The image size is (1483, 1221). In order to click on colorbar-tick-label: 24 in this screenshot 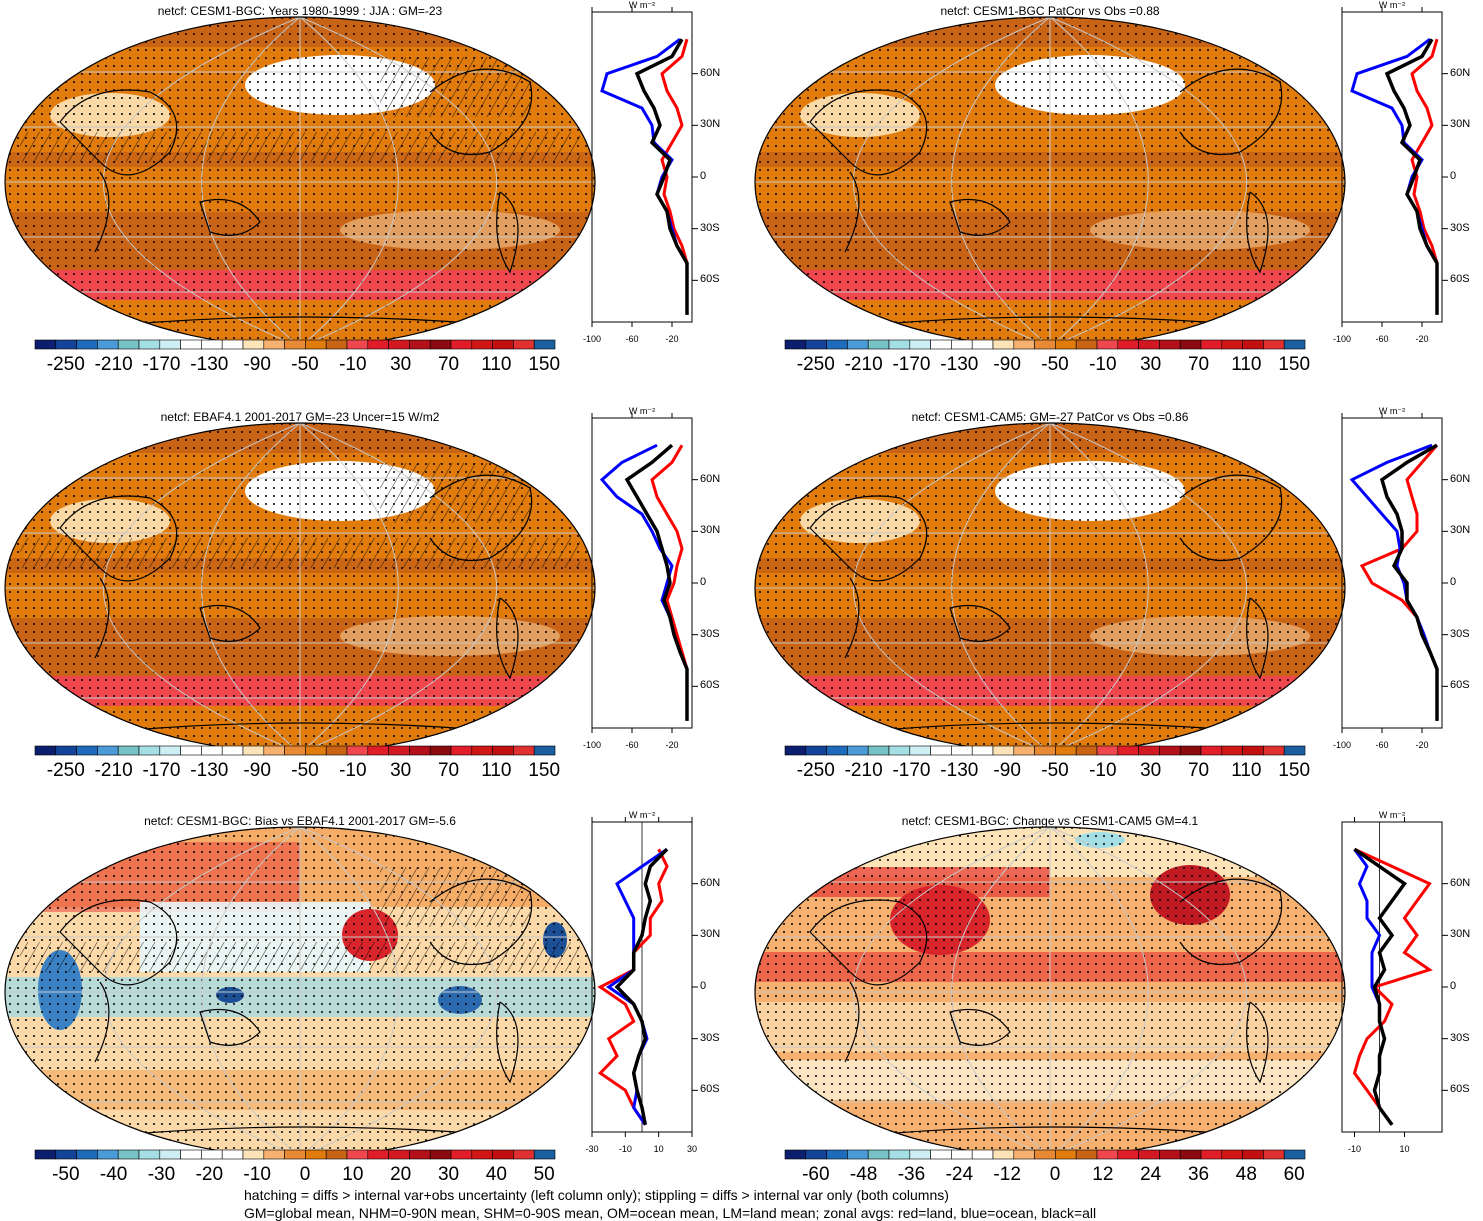, I will do `click(1151, 1174)`.